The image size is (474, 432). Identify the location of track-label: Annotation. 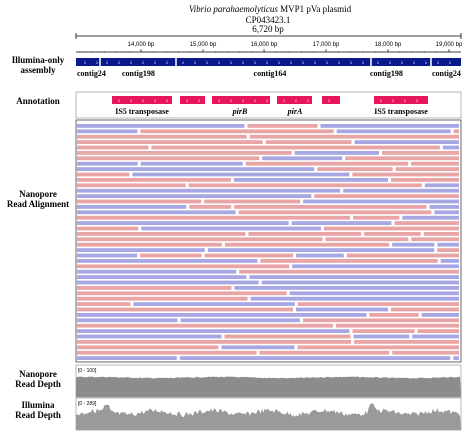
(38, 101).